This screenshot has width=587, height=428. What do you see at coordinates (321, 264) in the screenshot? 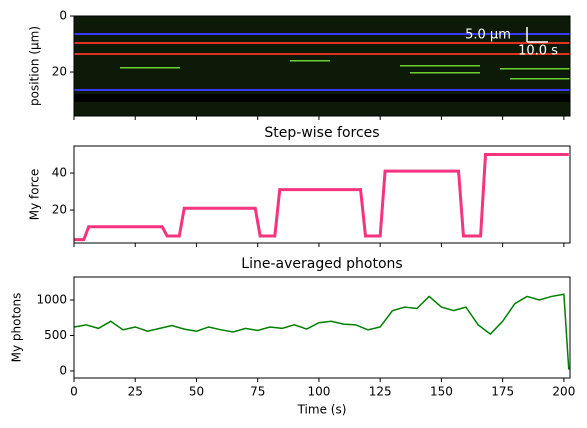
I see `panel-title: Line-averaged photons` at bounding box center [321, 264].